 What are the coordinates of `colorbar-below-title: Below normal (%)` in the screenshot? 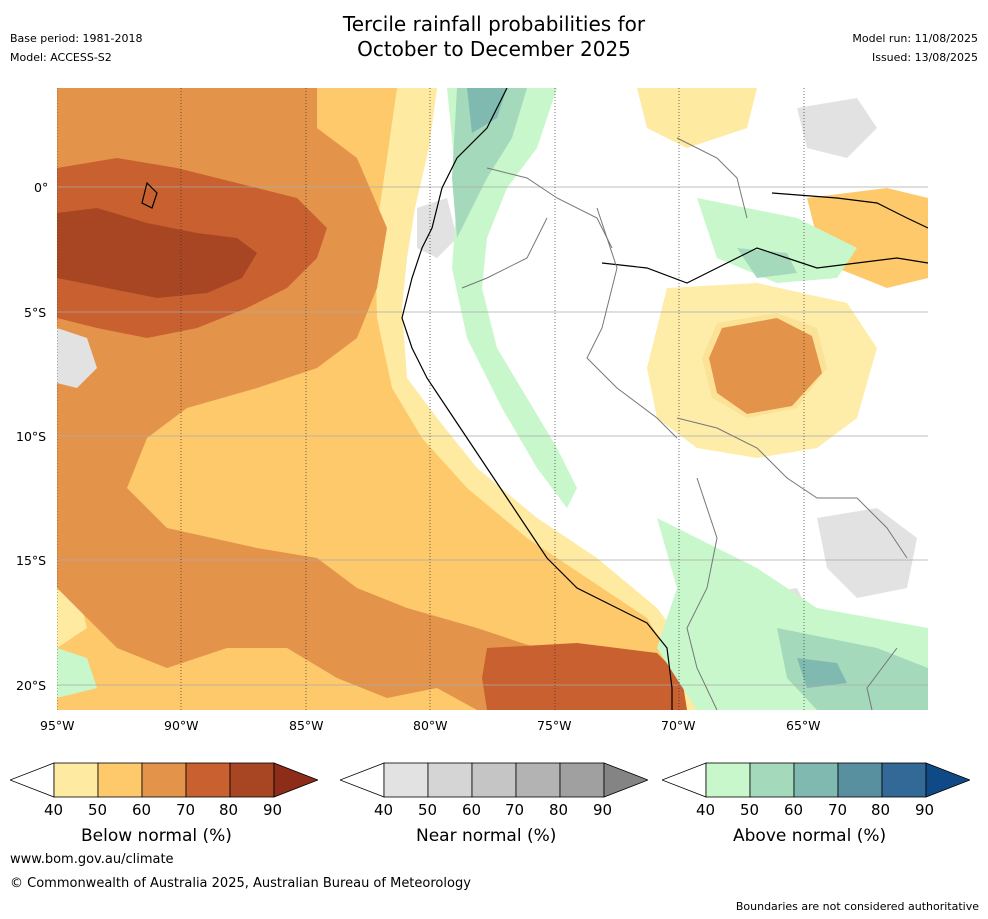 It's located at (156, 836).